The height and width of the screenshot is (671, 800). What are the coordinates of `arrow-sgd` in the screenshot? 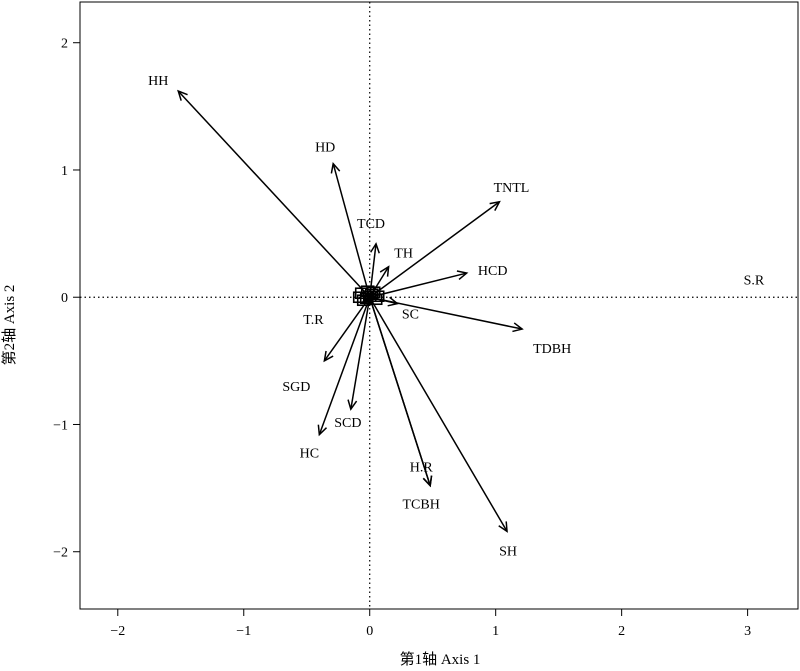 It's located at (347, 329).